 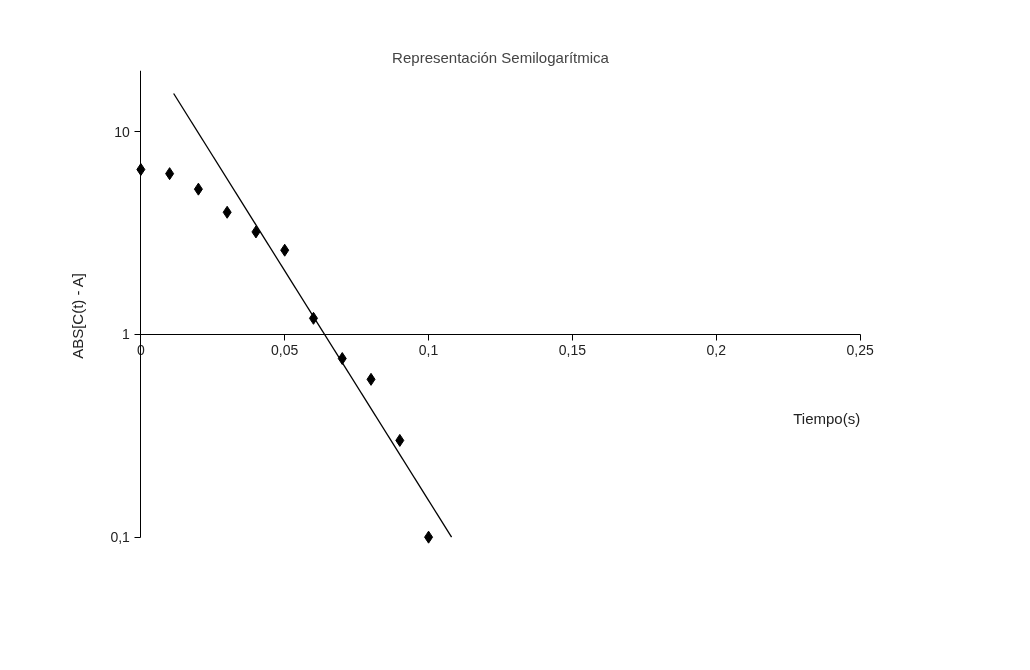 I want to click on x-tick-label: 0,1, so click(x=428, y=350).